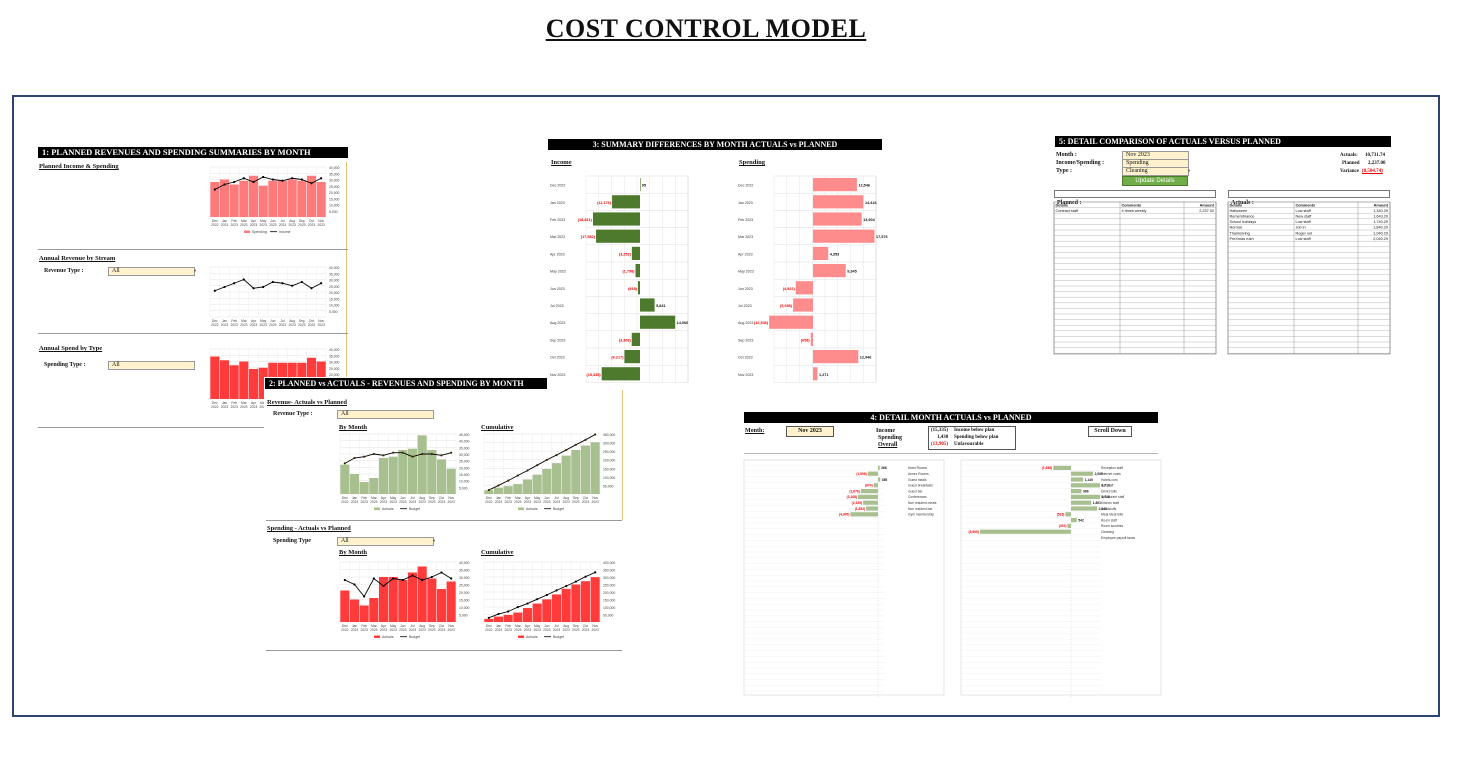 This screenshot has width=1468, height=765. What do you see at coordinates (263, 221) in the screenshot?
I see `x-tick-label: May` at bounding box center [263, 221].